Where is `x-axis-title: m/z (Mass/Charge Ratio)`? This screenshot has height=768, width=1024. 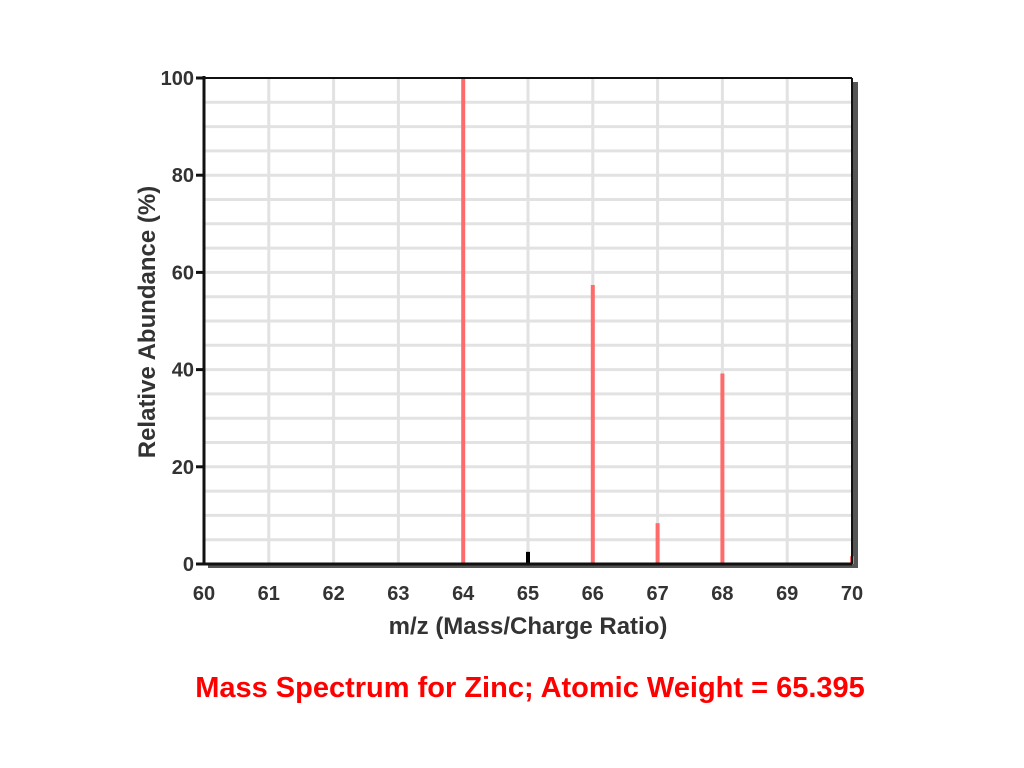 x-axis-title: m/z (Mass/Charge Ratio) is located at coordinates (528, 626).